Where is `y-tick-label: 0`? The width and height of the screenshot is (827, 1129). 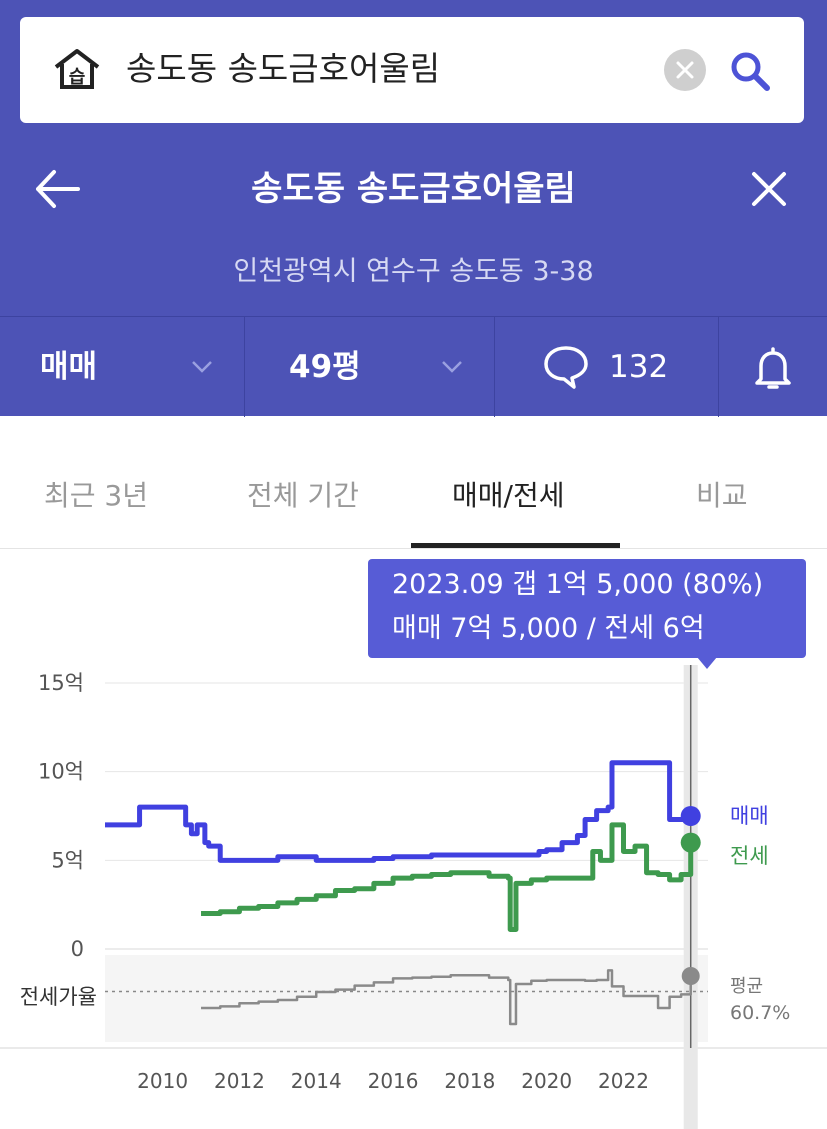
y-tick-label: 0 is located at coordinates (77, 949).